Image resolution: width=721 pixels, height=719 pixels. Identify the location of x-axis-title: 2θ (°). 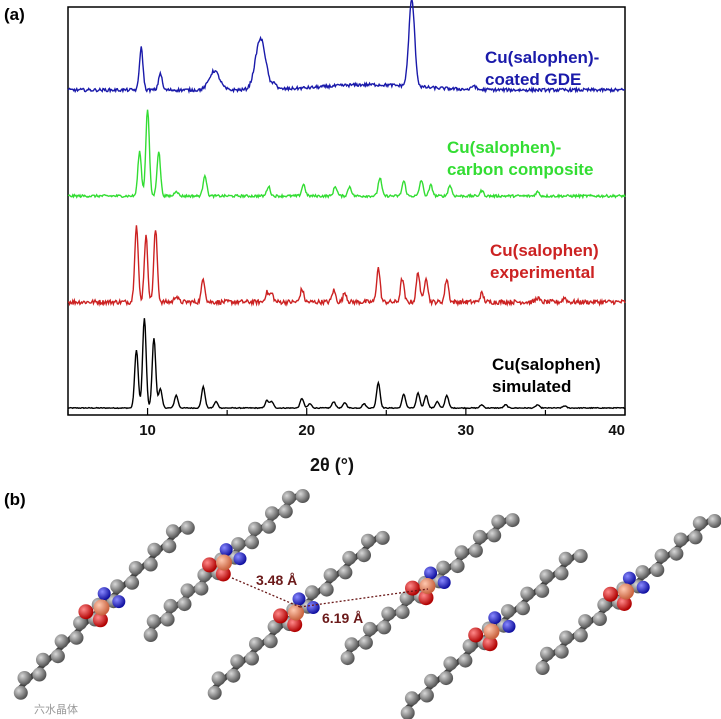
(332, 465).